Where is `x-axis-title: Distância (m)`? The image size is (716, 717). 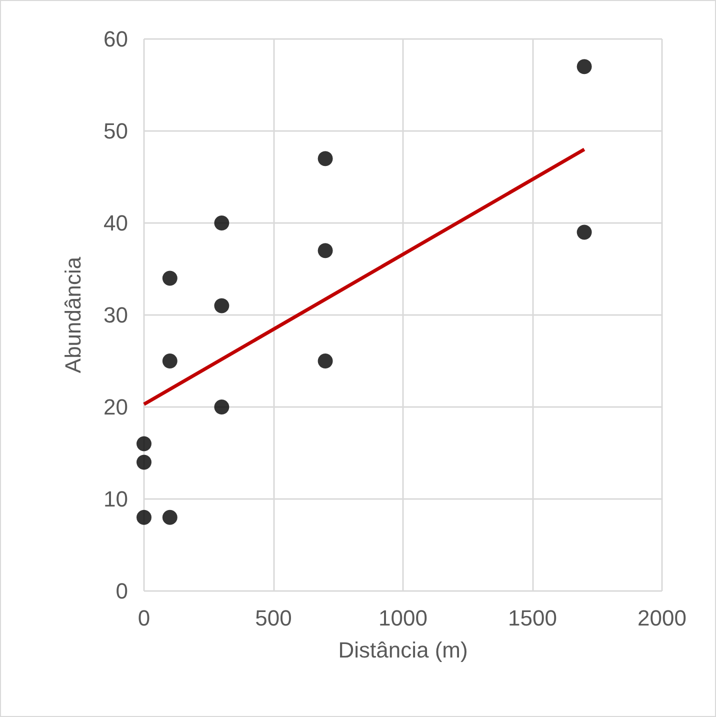 x-axis-title: Distância (m) is located at coordinates (403, 650).